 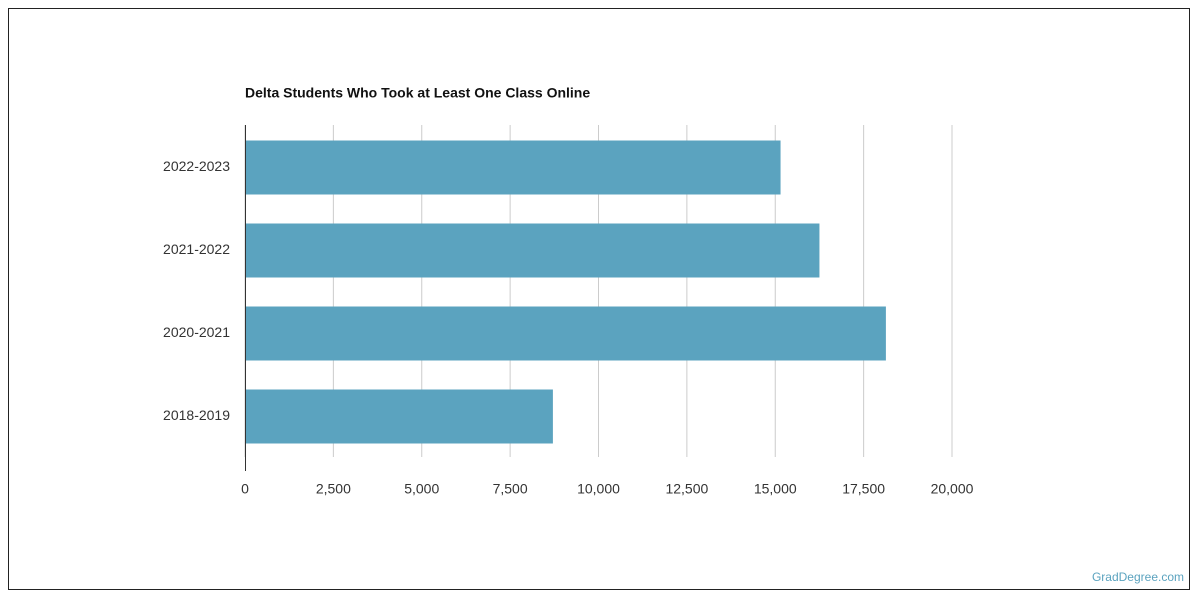 What do you see at coordinates (686, 489) in the screenshot?
I see `x-tick-label: 12,500` at bounding box center [686, 489].